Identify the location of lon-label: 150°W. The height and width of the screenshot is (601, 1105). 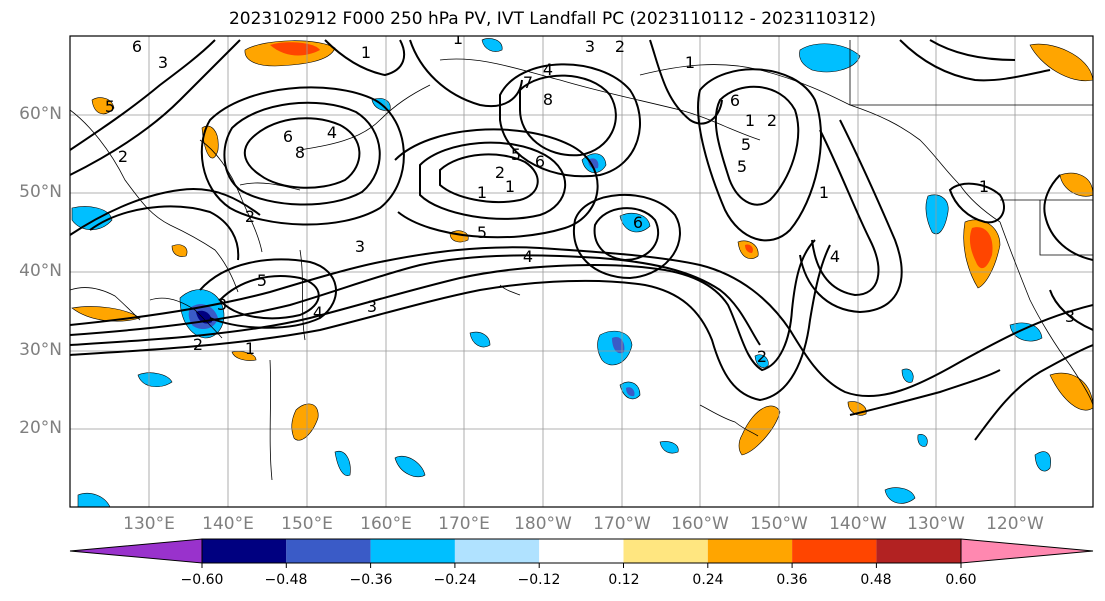
(779, 524).